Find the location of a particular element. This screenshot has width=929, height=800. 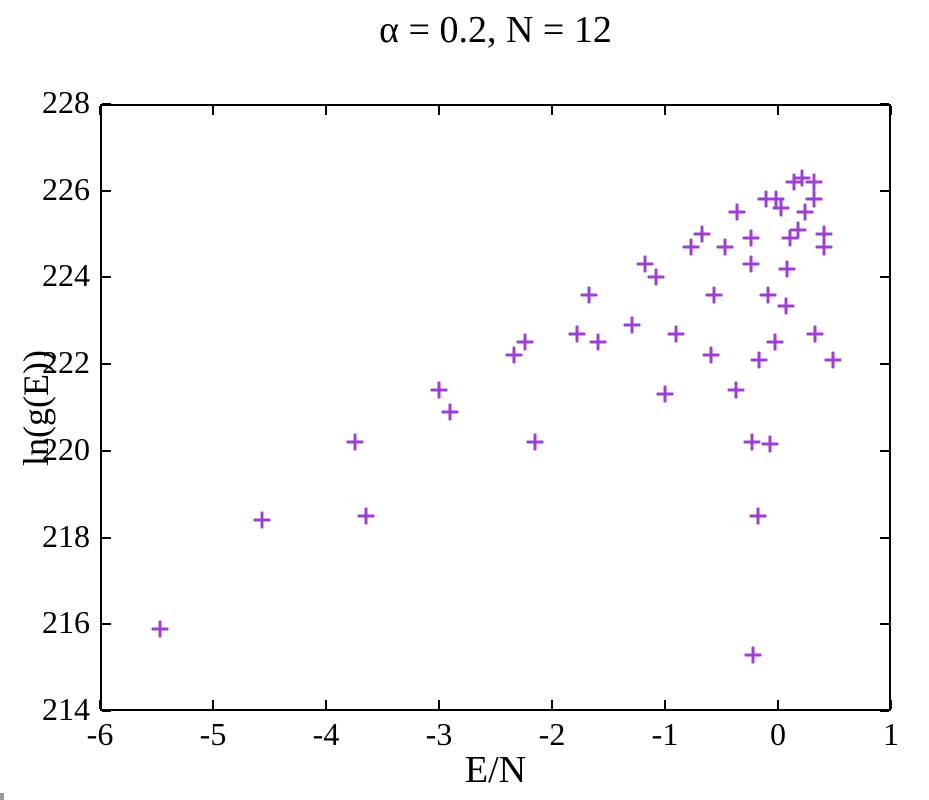

x-axis-title: E/N is located at coordinates (495, 770).